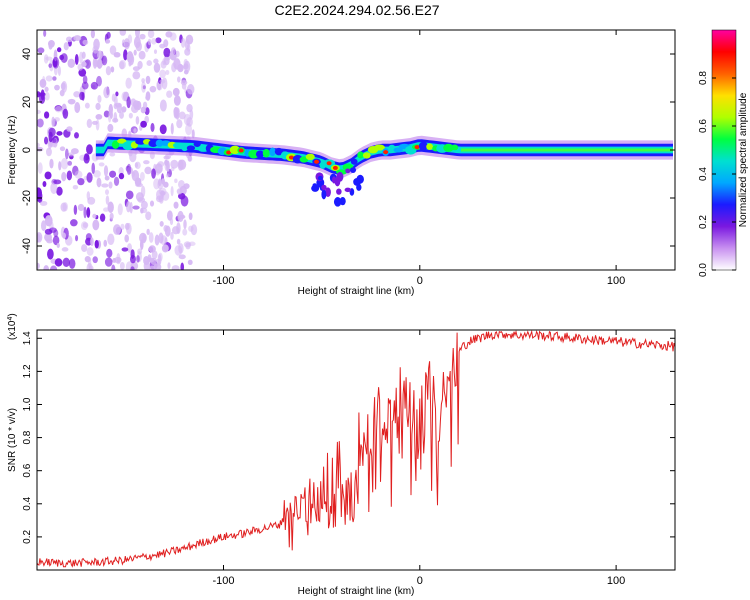 The width and height of the screenshot is (750, 600). Describe the element at coordinates (356, 291) in the screenshot. I see `spectrogram-x-label: Height of straight line (km)` at that location.